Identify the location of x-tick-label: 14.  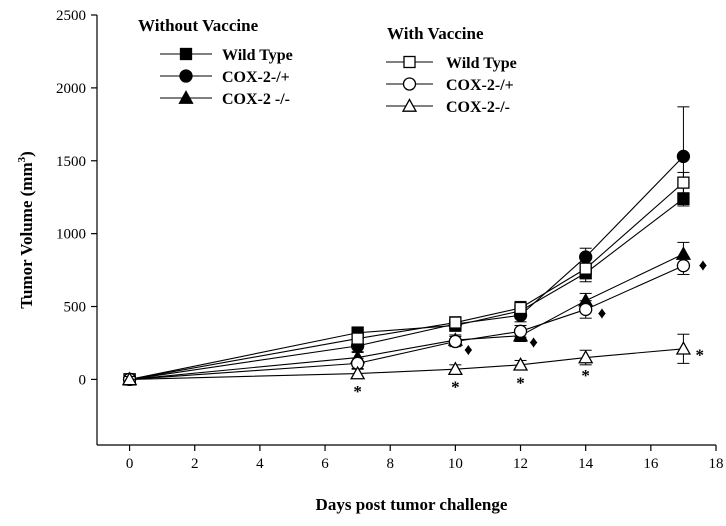
(586, 464).